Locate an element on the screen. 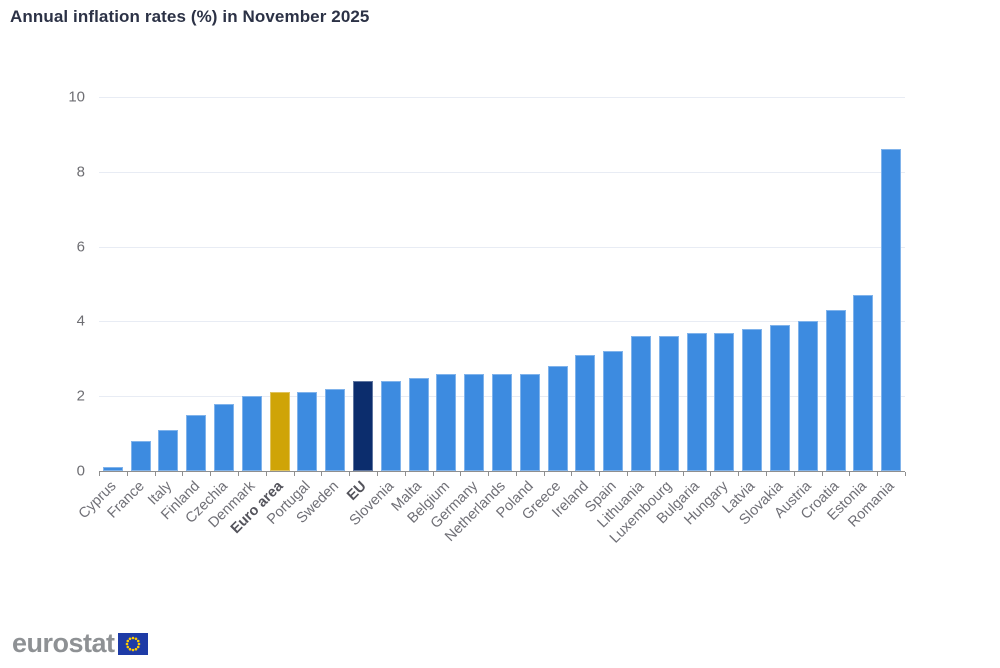 The image size is (1000, 668). y-axis-tick-label-2: 2 is located at coordinates (80, 396).